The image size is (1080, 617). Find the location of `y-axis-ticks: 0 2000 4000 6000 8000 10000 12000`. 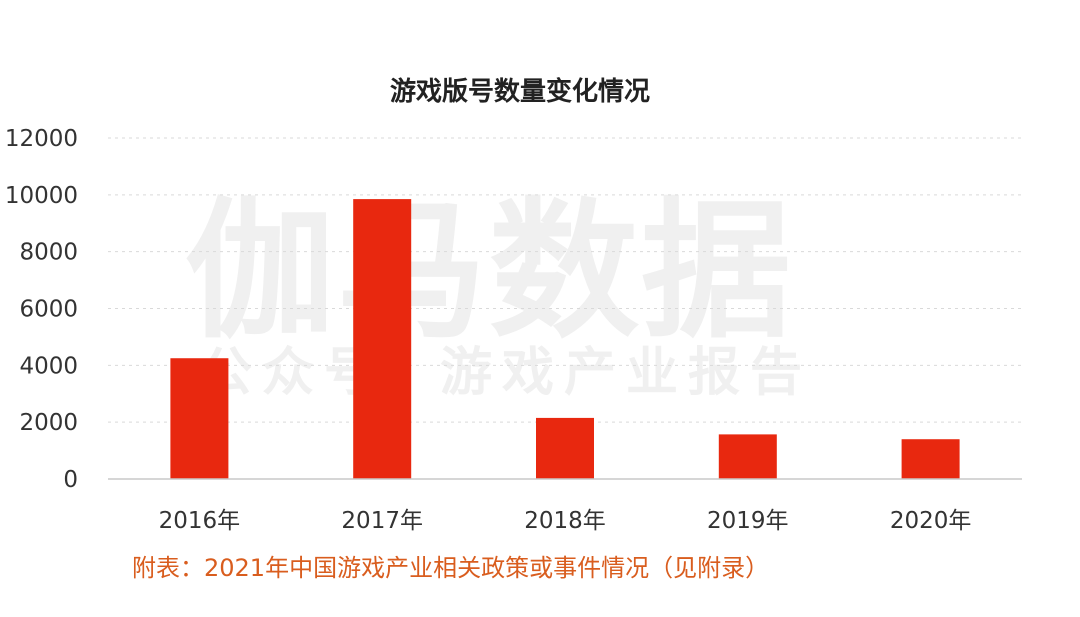

y-axis-ticks: 0 2000 4000 6000 8000 10000 12000 is located at coordinates (41, 309).